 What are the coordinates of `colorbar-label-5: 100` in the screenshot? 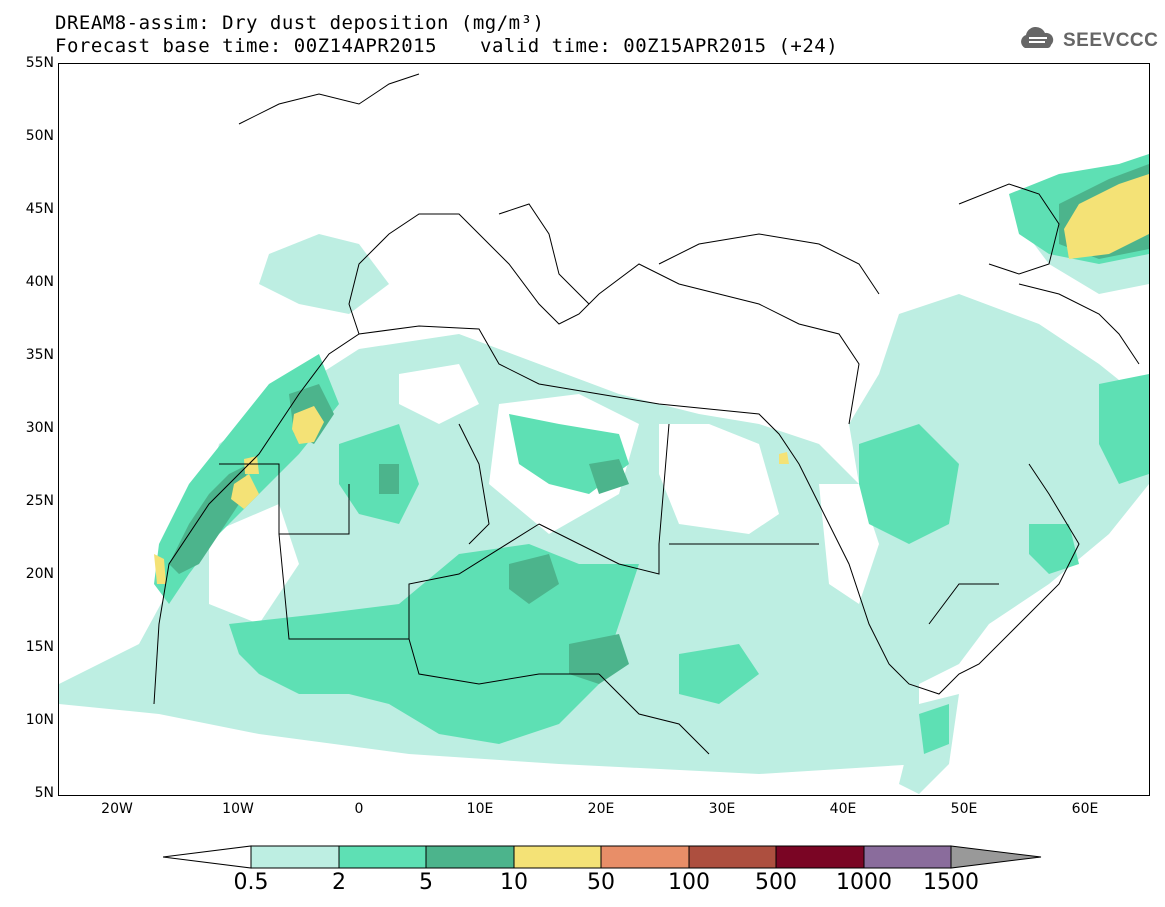 It's located at (689, 882).